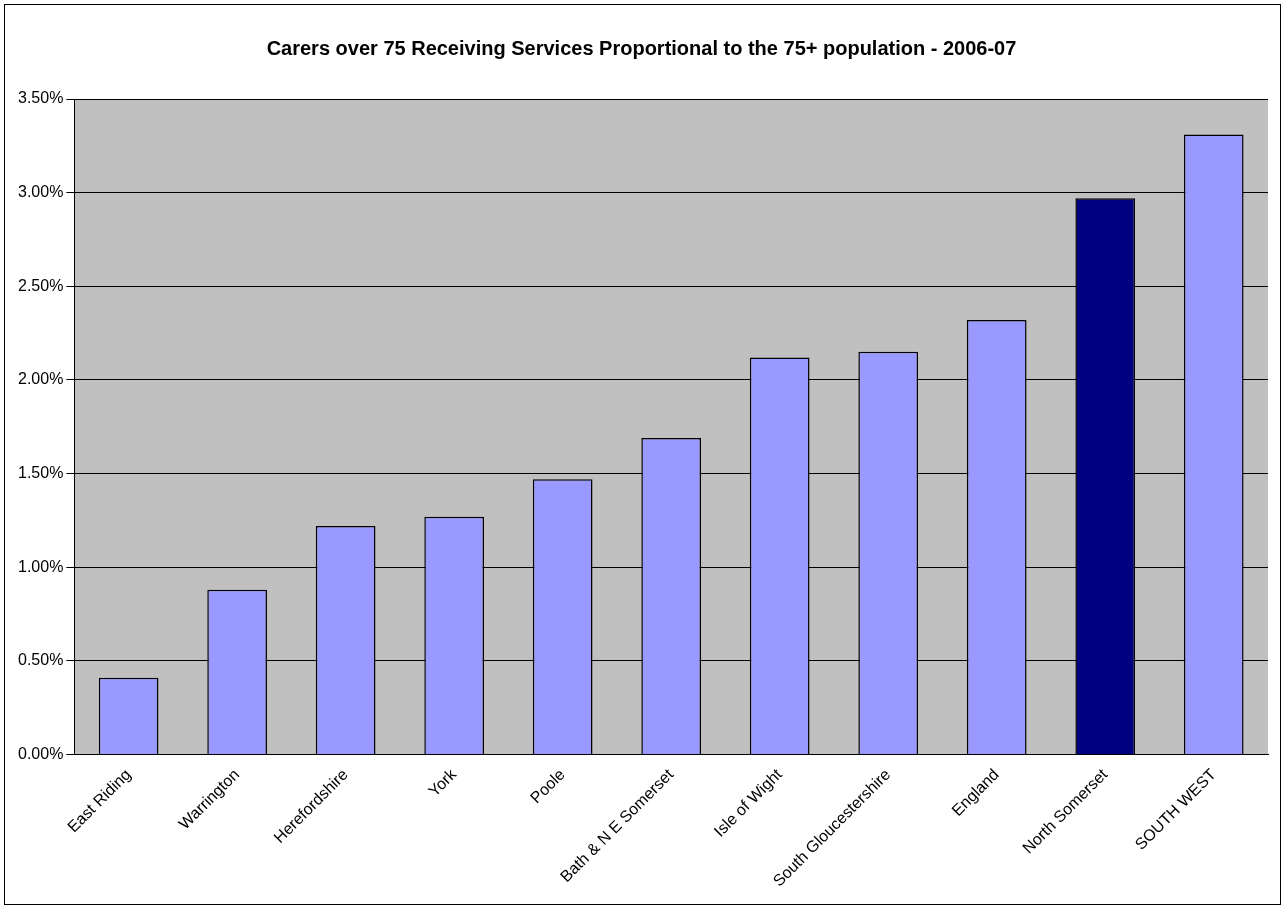  Describe the element at coordinates (641, 47) in the screenshot. I see `chart-title: Carers over 75 Receiving Services Proportional to the 75+ population - 2006-07` at that location.